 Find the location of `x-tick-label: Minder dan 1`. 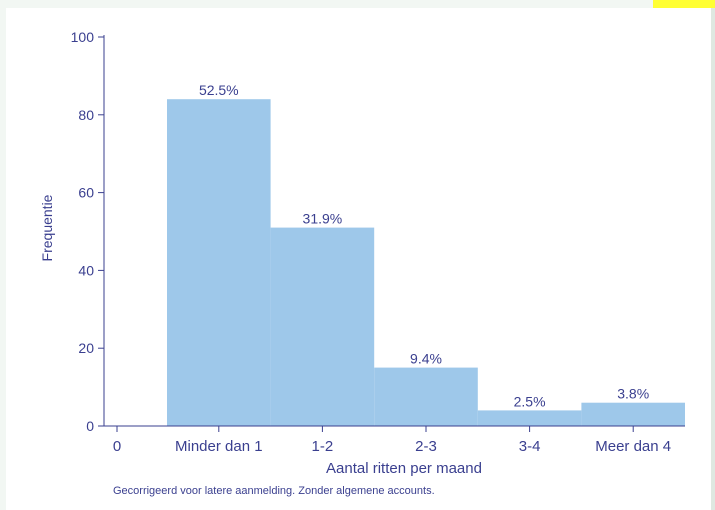

x-tick-label: Minder dan 1 is located at coordinates (219, 446).